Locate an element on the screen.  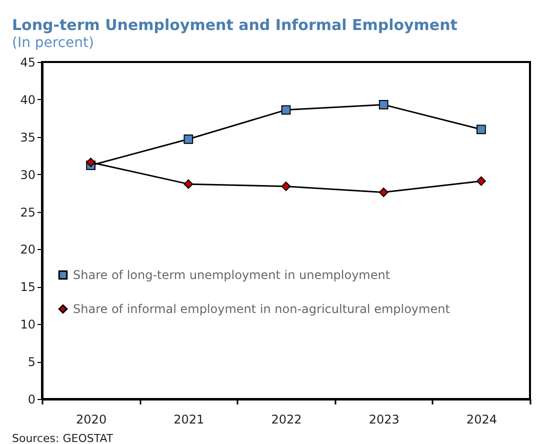
y-tick-label: 35 is located at coordinates (28, 137).